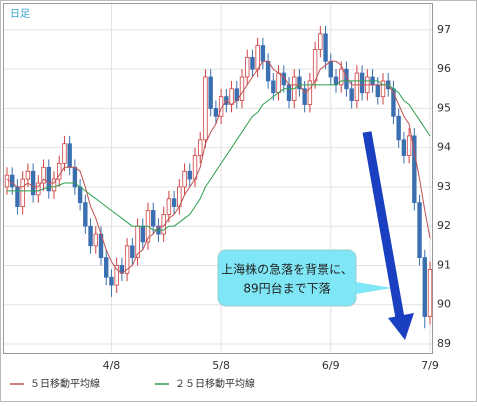 The width and height of the screenshot is (477, 406). What do you see at coordinates (286, 288) in the screenshot?
I see `annotation-line: 89円台まで下落` at bounding box center [286, 288].